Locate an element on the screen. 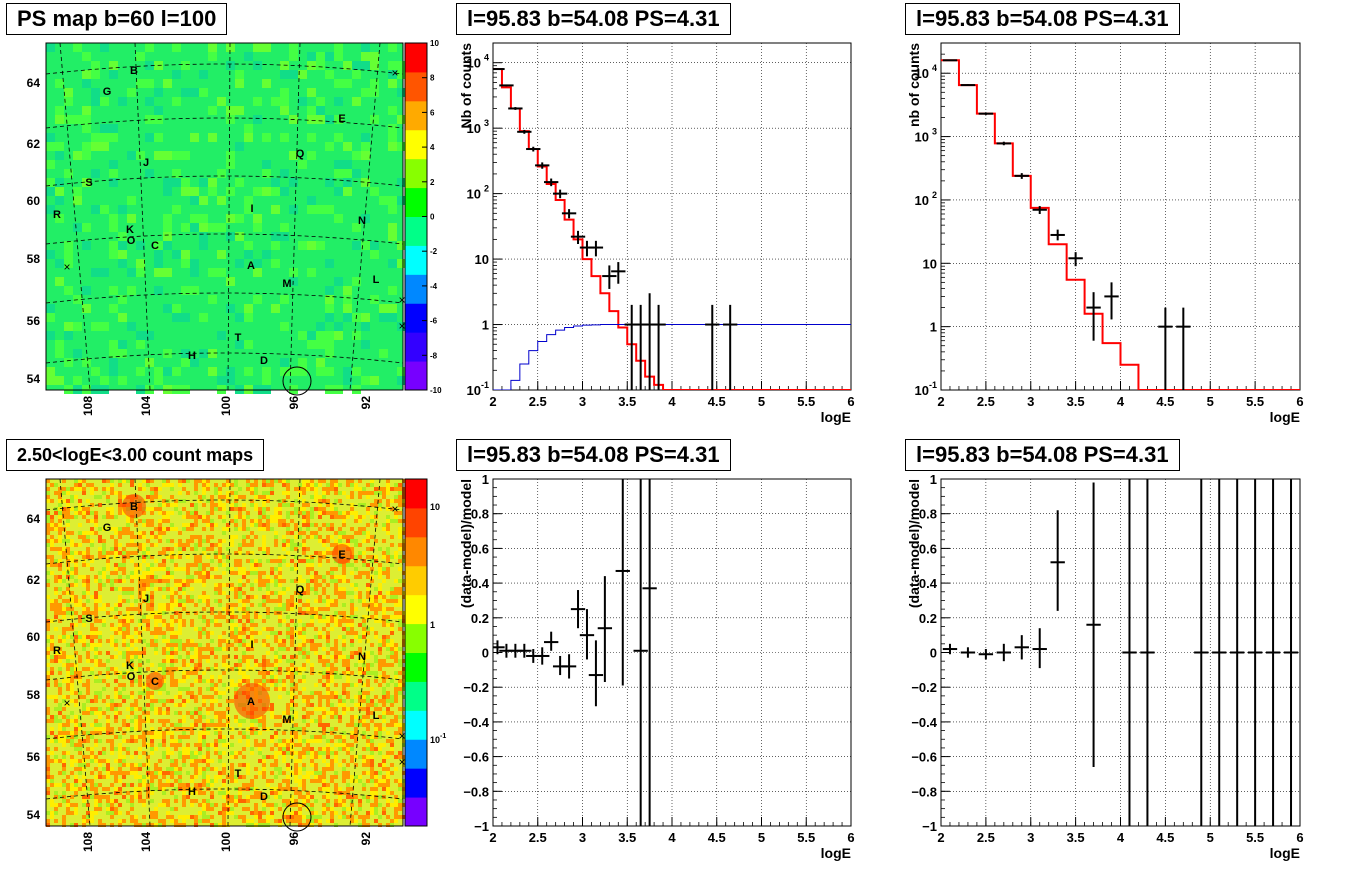 The width and height of the screenshot is (1348, 876). x-tick-label: 2.5 is located at coordinates (986, 837).